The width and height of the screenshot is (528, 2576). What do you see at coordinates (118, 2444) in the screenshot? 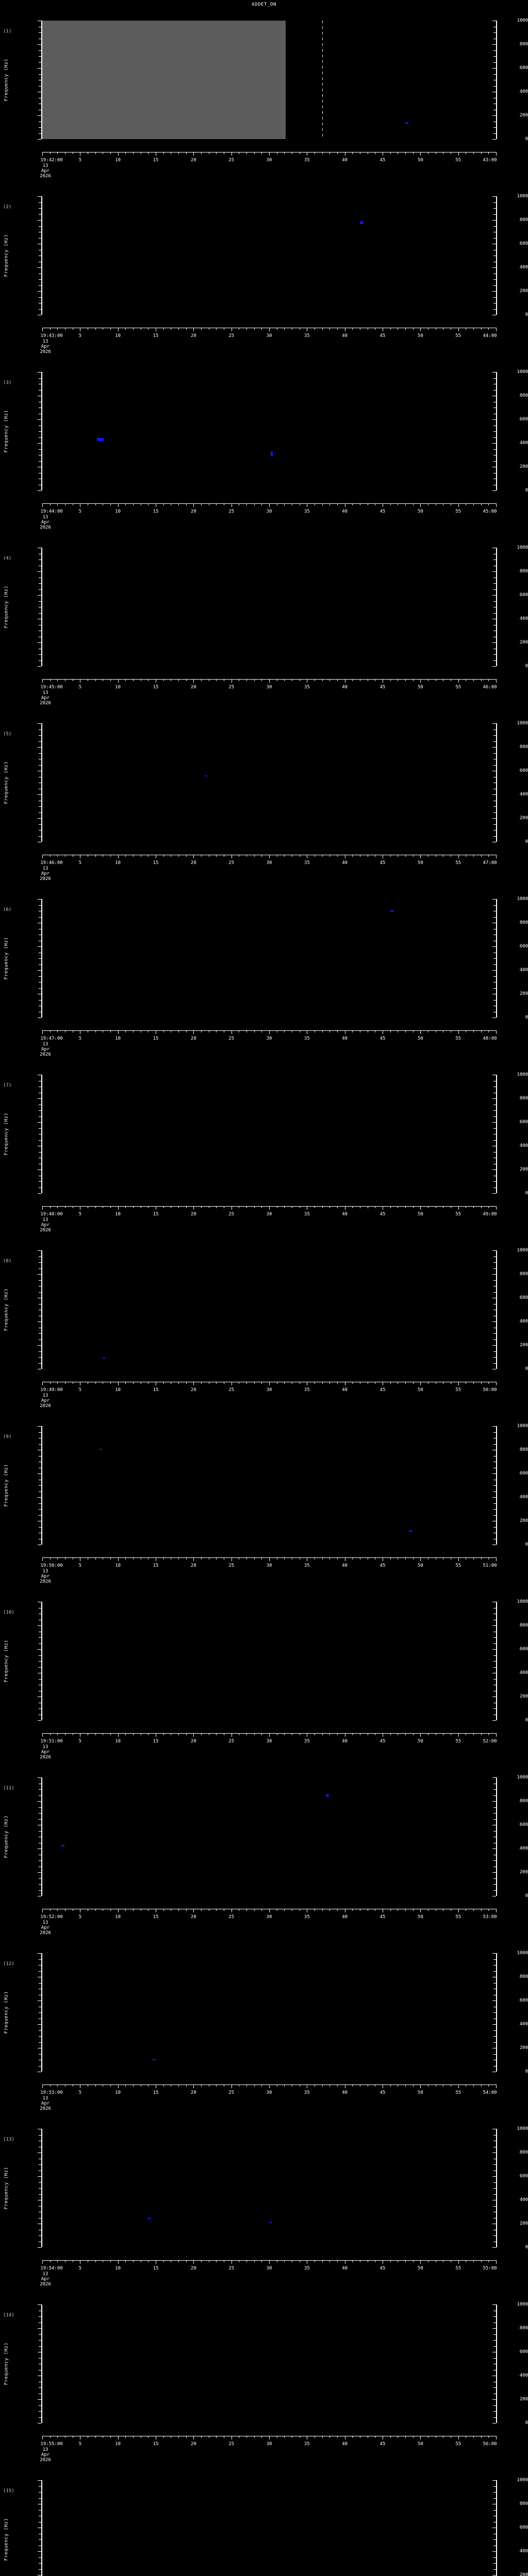
I see `x-tick-label: 10` at bounding box center [118, 2444].